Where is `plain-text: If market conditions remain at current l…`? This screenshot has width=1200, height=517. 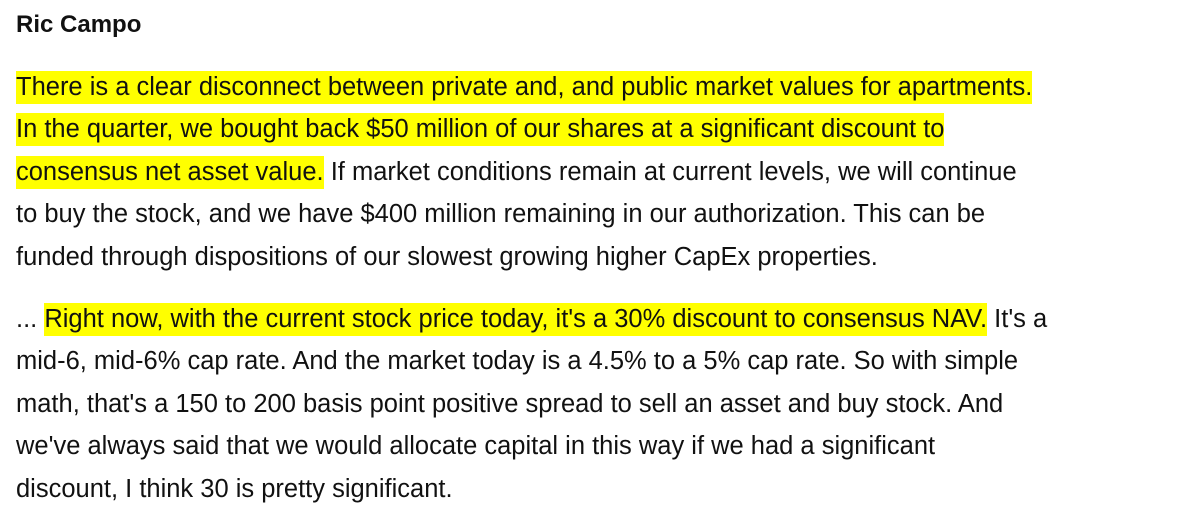 plain-text: If market conditions remain at current l… is located at coordinates (670, 171).